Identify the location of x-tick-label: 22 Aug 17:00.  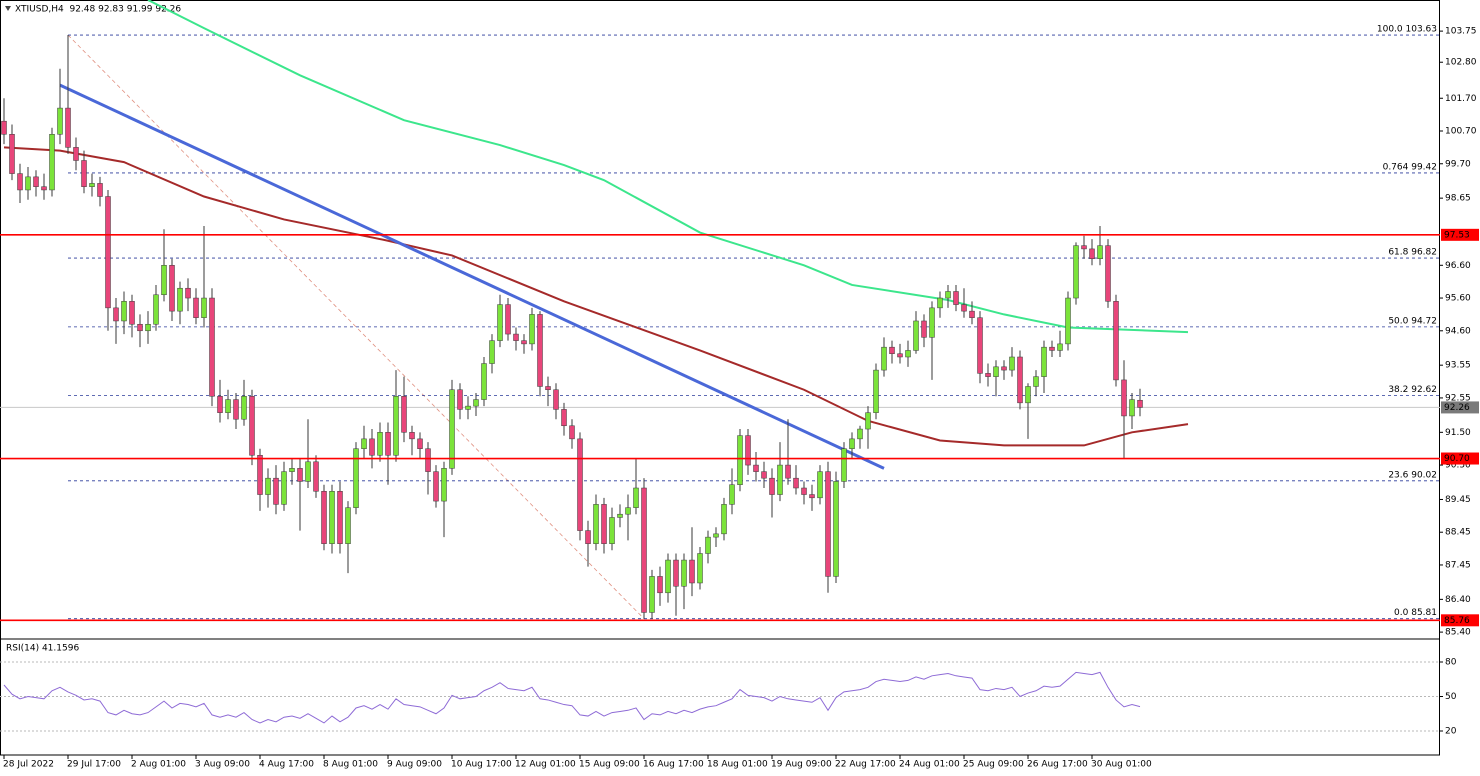
(865, 765).